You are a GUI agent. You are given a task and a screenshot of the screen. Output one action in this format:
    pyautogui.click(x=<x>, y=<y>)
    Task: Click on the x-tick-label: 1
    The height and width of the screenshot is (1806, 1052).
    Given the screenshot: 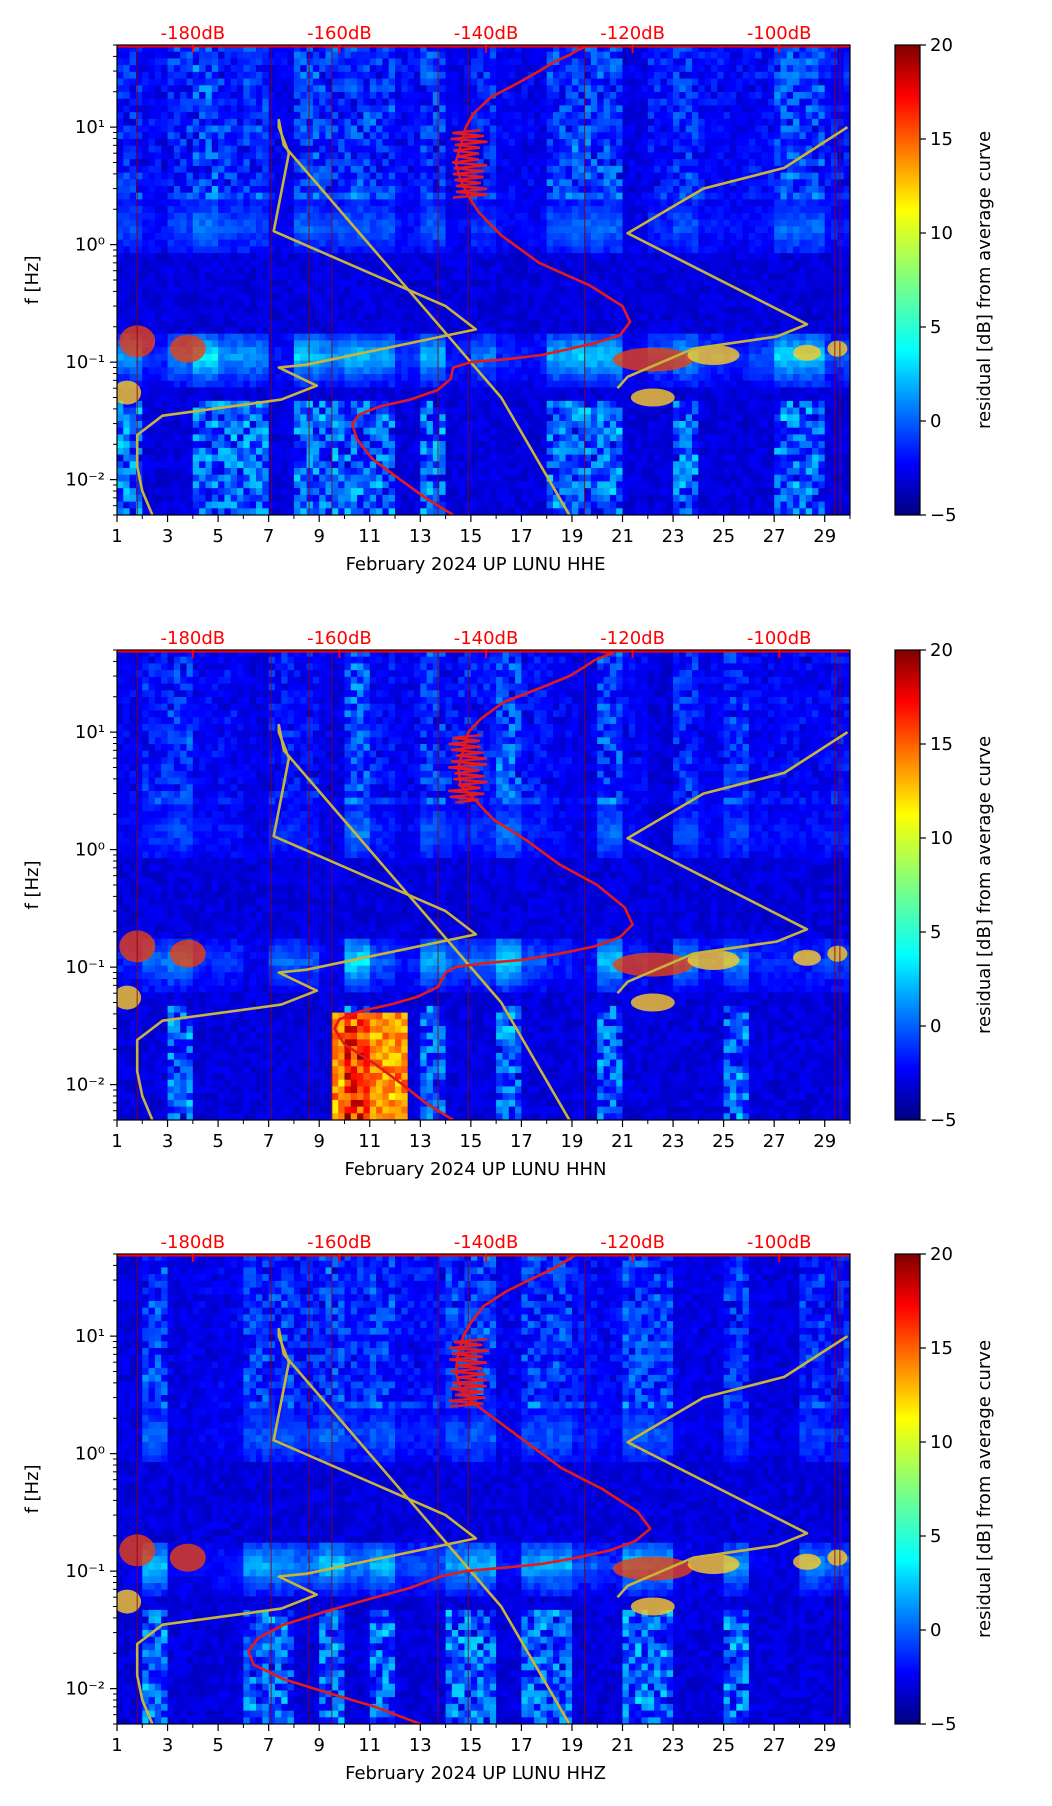 What is the action you would take?
    pyautogui.click(x=116, y=1745)
    